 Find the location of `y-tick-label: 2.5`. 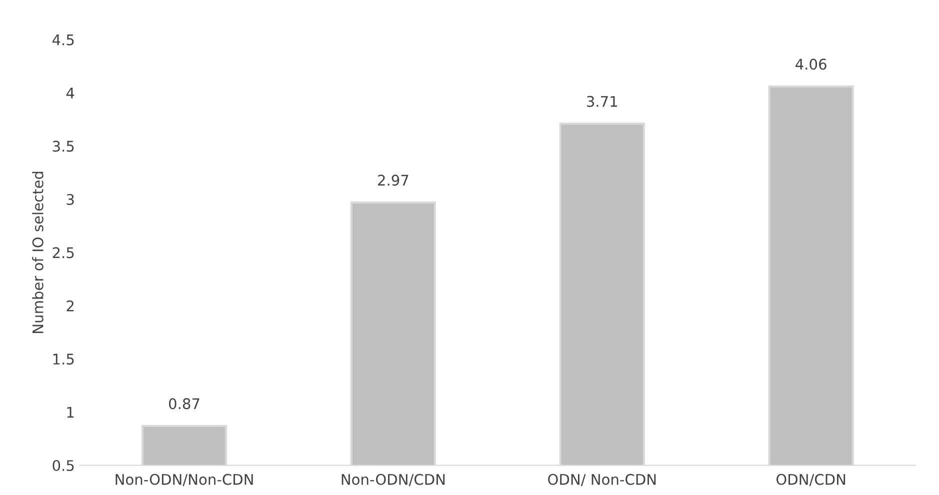

y-tick-label: 2.5 is located at coordinates (63, 252).